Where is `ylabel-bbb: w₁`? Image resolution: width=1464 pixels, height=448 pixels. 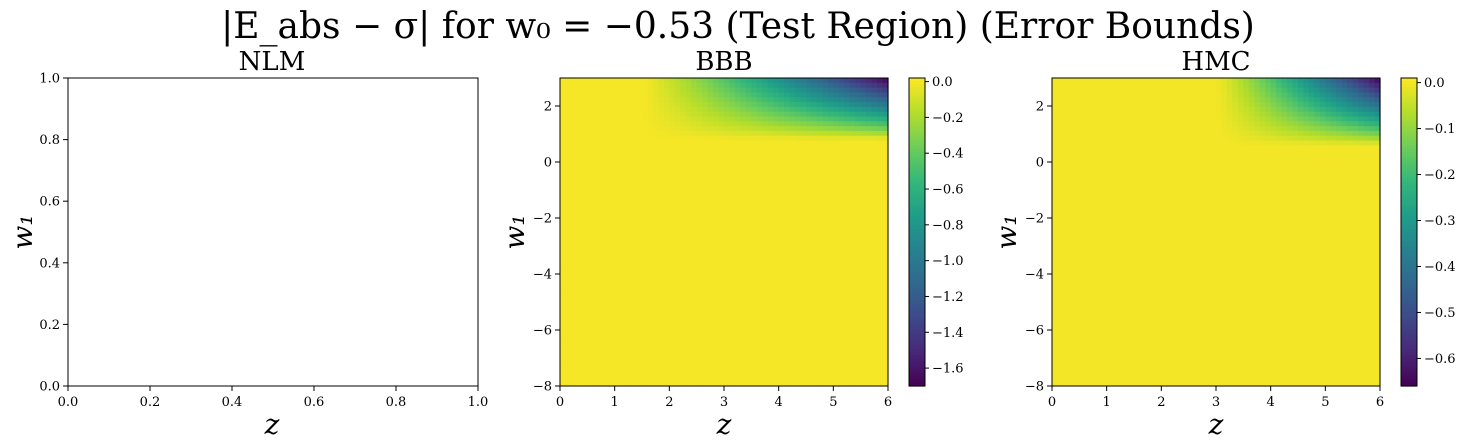
ylabel-bbb: w₁ is located at coordinates (514, 231).